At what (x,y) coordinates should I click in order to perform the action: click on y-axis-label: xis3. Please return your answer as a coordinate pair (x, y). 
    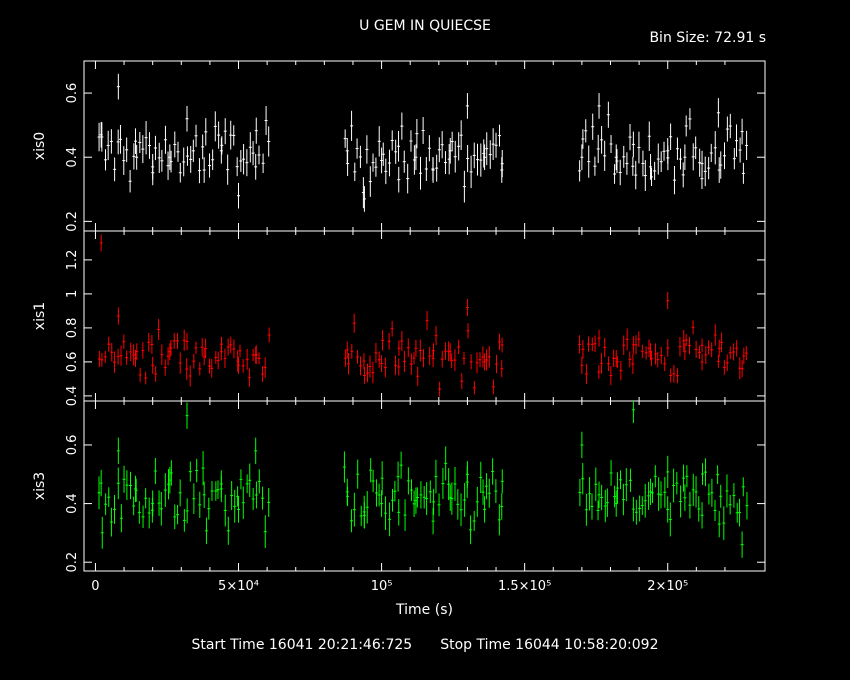
    Looking at the image, I should click on (40, 486).